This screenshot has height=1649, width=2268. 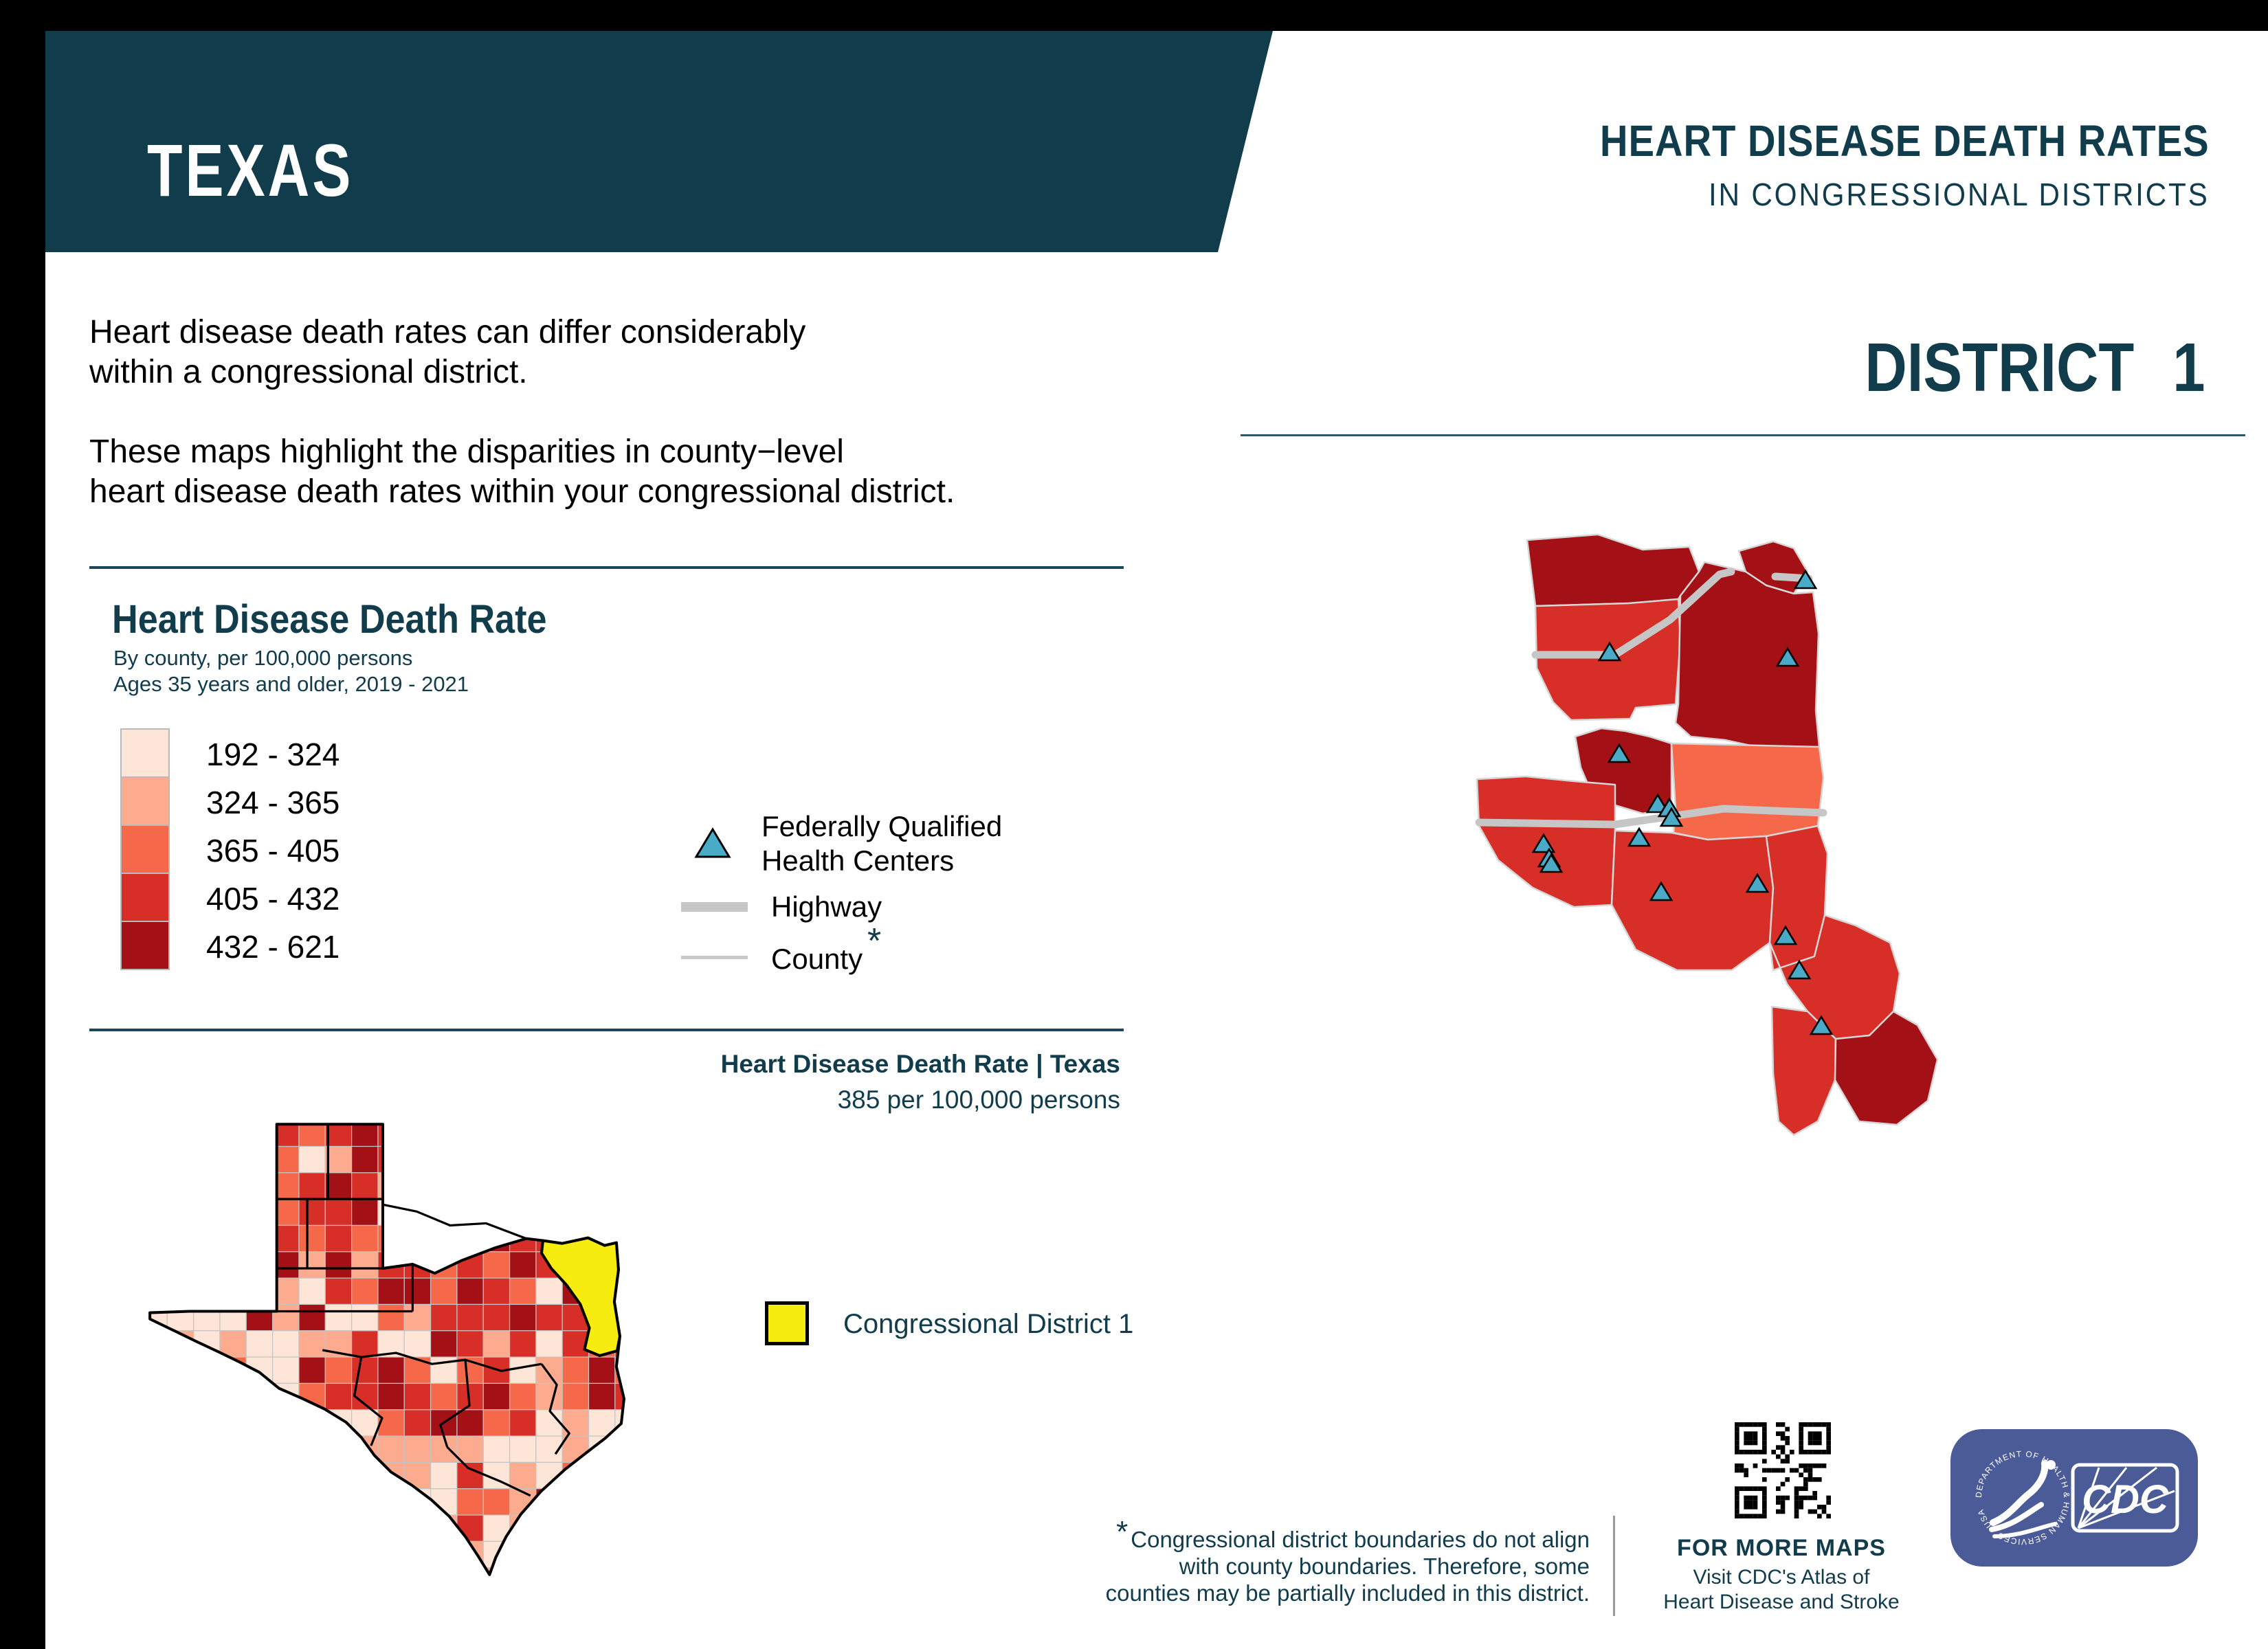 I want to click on legend-subtitle-1: By county, per 100,000 persons, so click(x=263, y=658).